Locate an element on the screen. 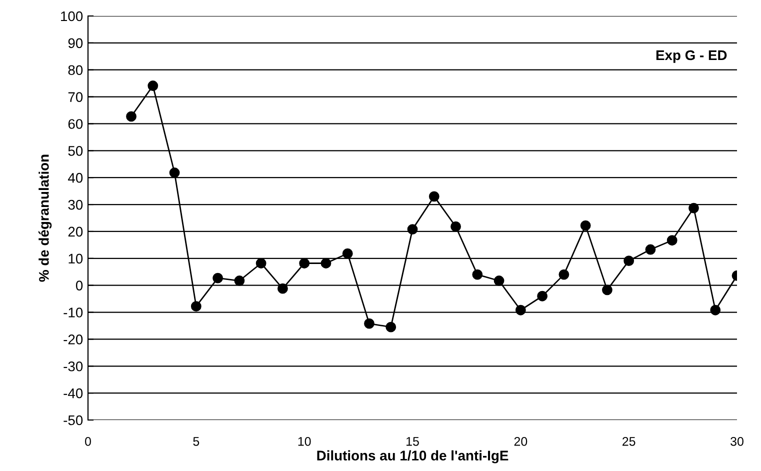 The image size is (761, 471). x-tick-label: 30 is located at coordinates (737, 441).